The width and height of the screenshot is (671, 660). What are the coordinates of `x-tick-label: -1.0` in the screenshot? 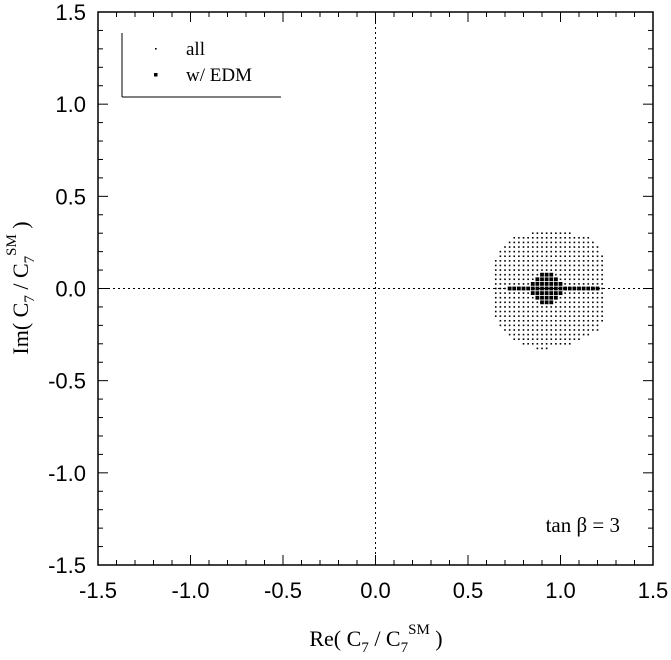 It's located at (191, 590).